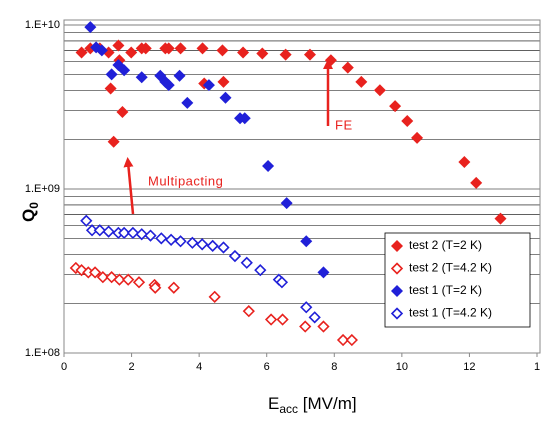  What do you see at coordinates (199, 367) in the screenshot?
I see `x-tick-label: 4` at bounding box center [199, 367].